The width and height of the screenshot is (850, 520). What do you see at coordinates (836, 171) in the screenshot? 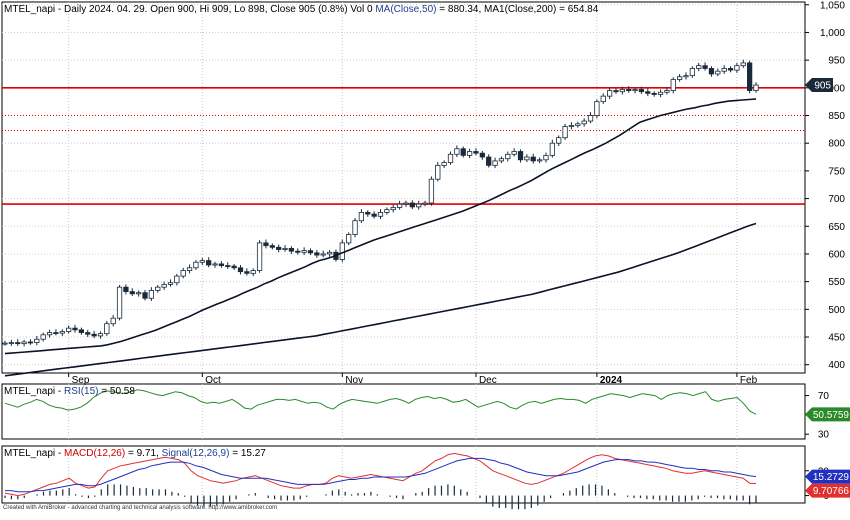
I see `y-tick-label: 750` at bounding box center [836, 171].